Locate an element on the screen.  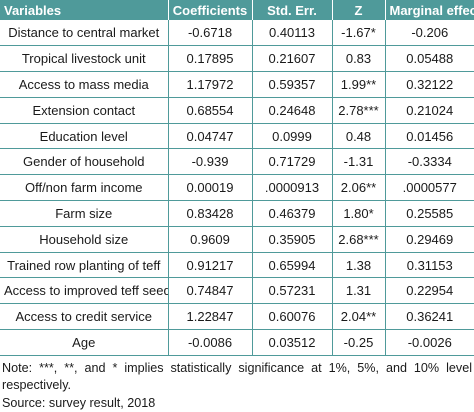
marginal-effect-cell: -0.3334 is located at coordinates (429, 162).